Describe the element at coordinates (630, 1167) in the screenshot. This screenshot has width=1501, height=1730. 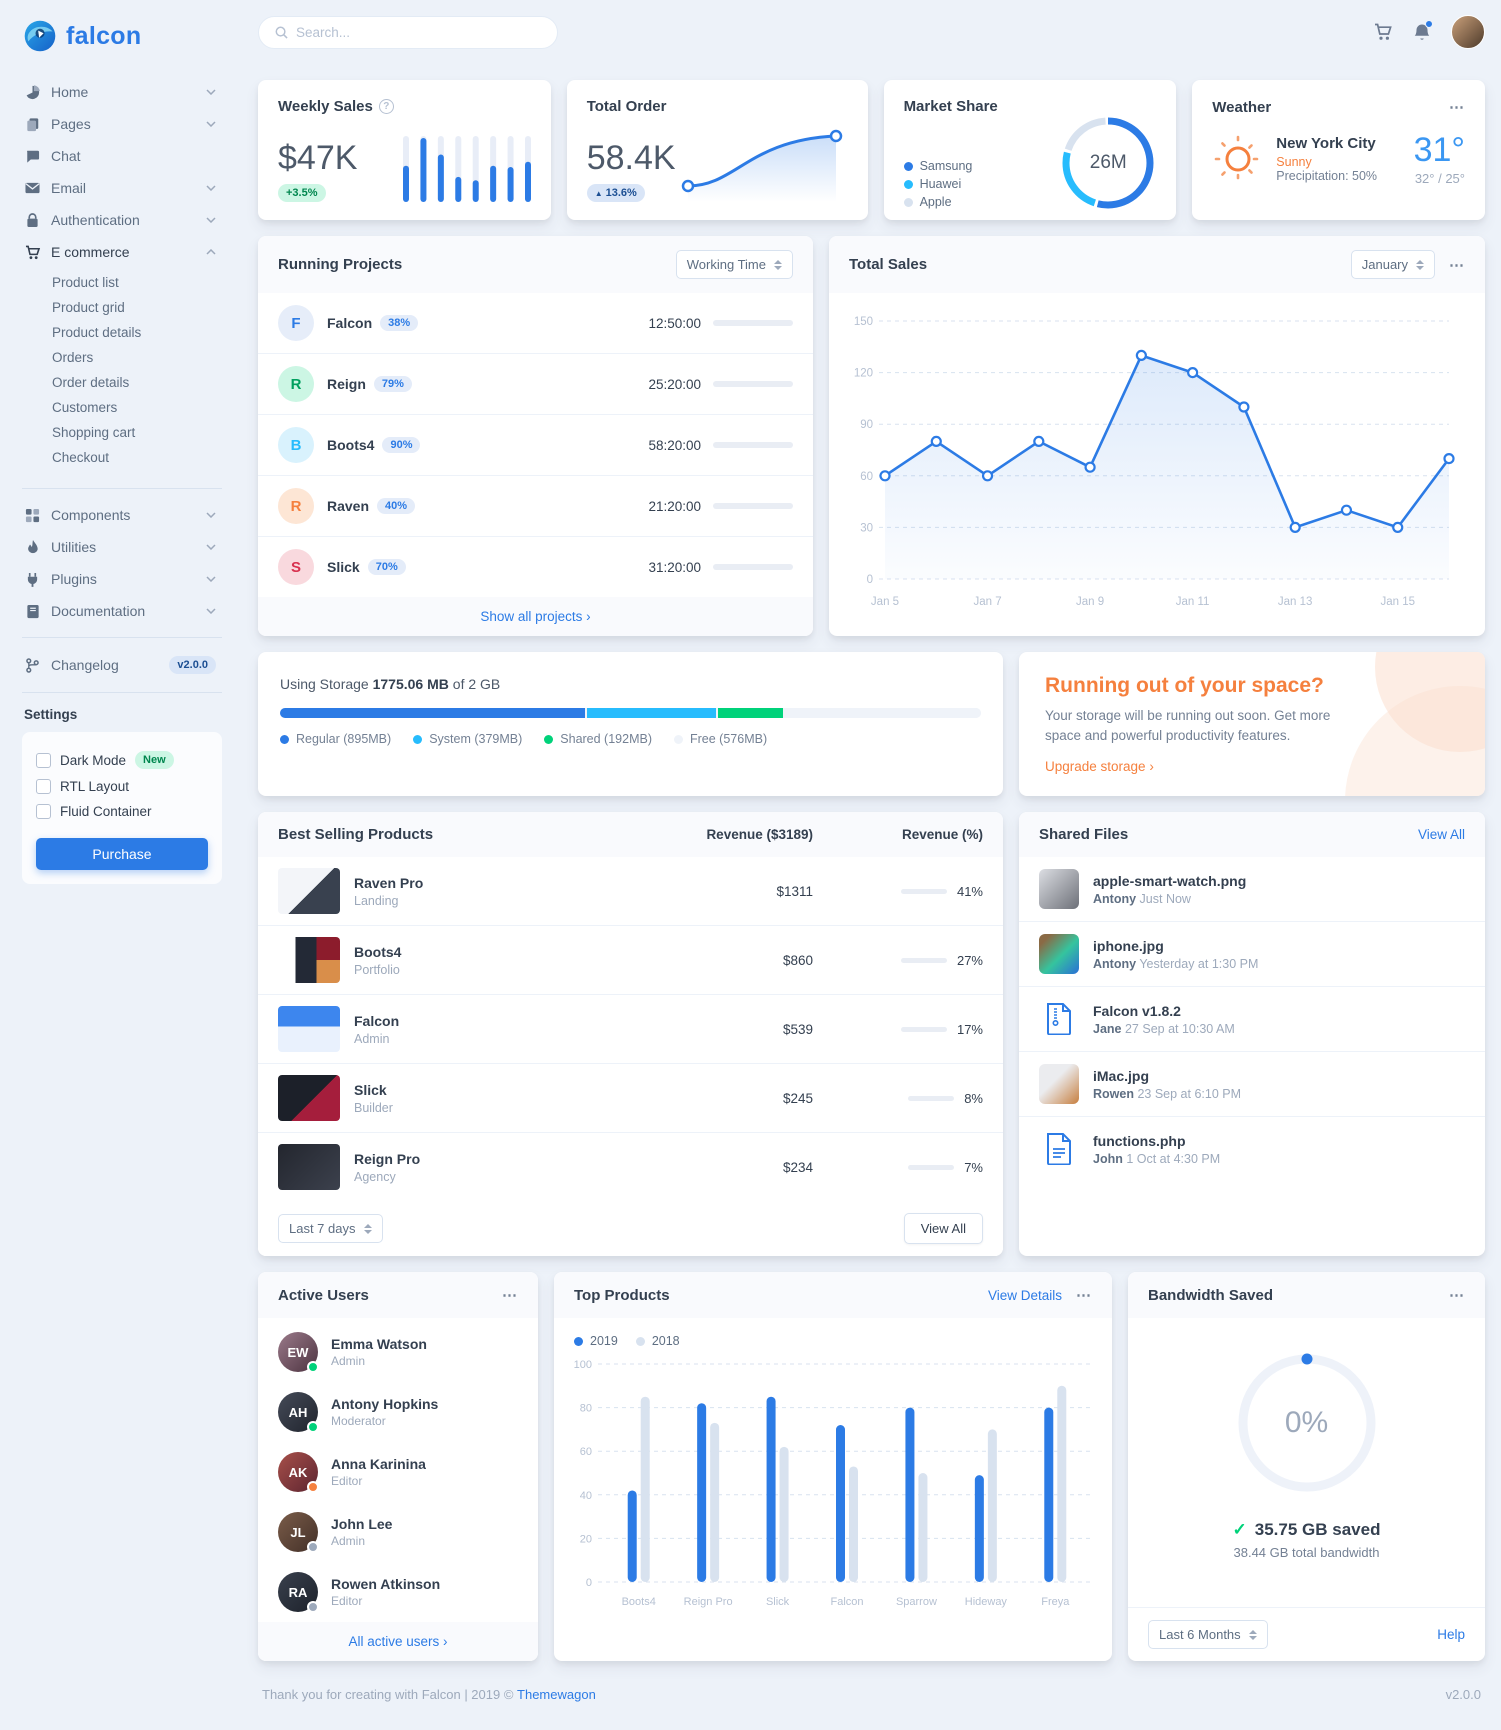
I see `product-row: Reign Pro Agency $234 7%` at that location.